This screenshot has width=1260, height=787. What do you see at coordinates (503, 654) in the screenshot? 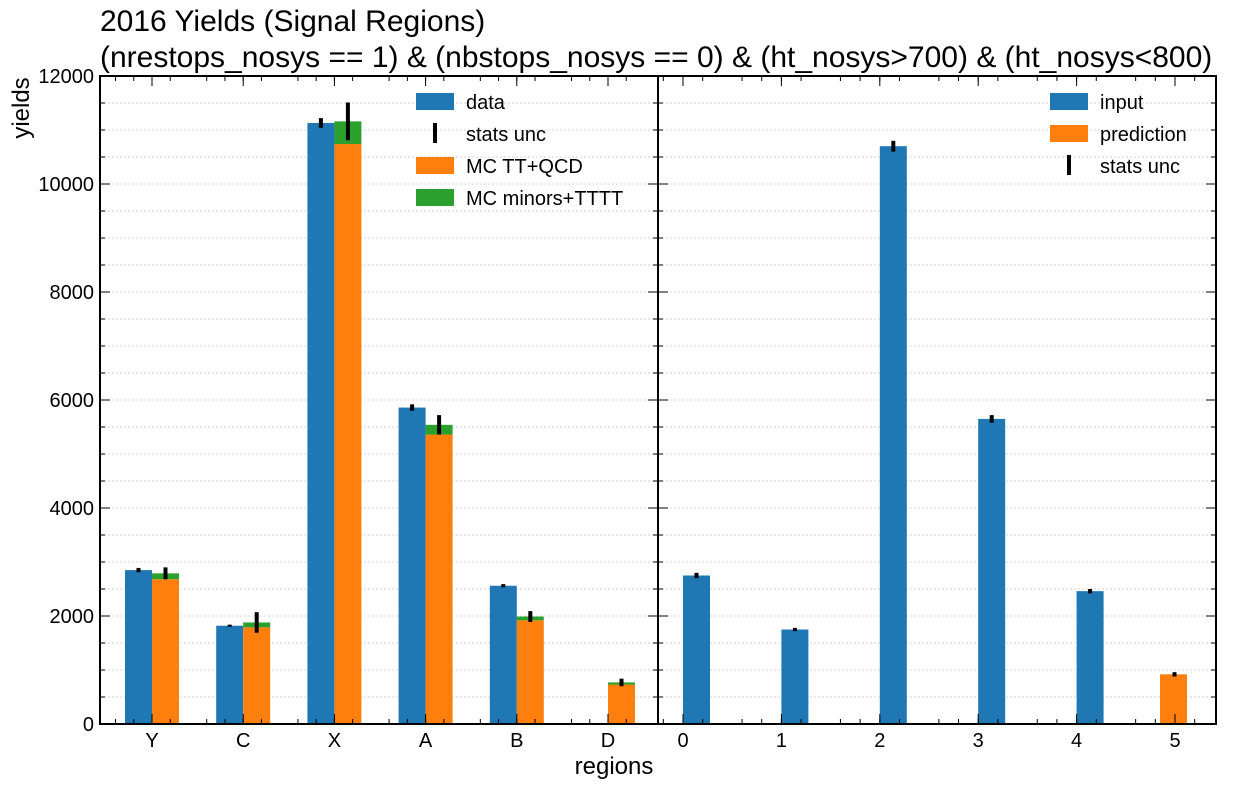
I see `bar-data-B` at bounding box center [503, 654].